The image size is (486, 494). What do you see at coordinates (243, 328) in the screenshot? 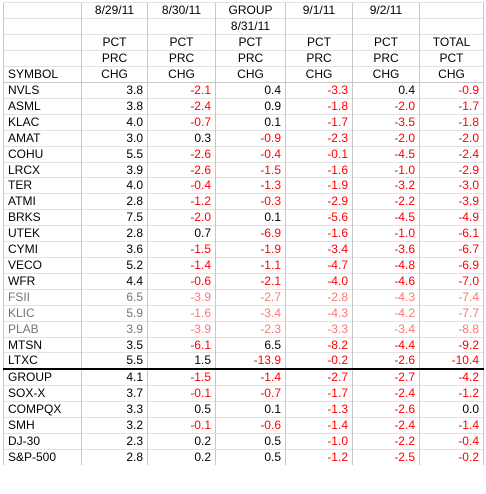
I see `table-row: PLAB 3.9 -3.9 -2.3 -3.3 -3.4 -8.8` at bounding box center [243, 328].